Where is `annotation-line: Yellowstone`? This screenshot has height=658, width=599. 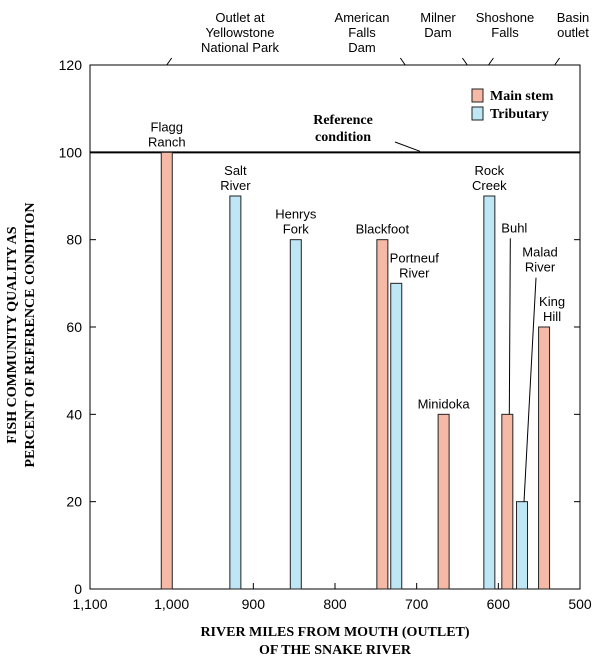
annotation-line: Yellowstone is located at coordinates (240, 32).